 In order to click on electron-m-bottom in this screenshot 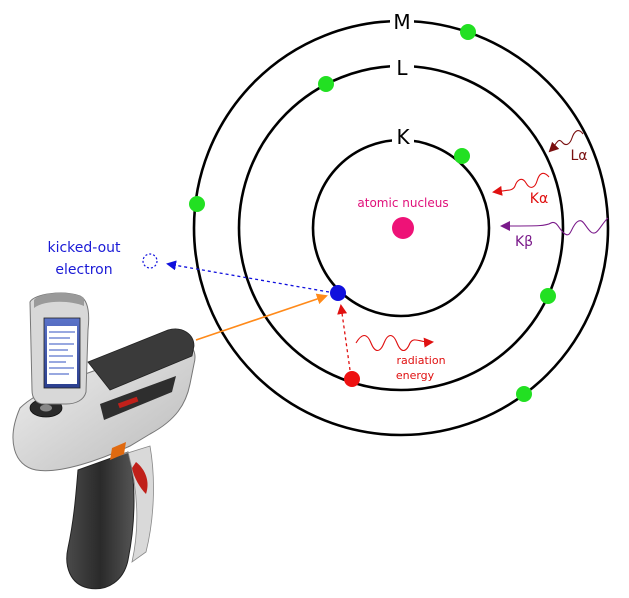, I will do `click(524, 394)`.